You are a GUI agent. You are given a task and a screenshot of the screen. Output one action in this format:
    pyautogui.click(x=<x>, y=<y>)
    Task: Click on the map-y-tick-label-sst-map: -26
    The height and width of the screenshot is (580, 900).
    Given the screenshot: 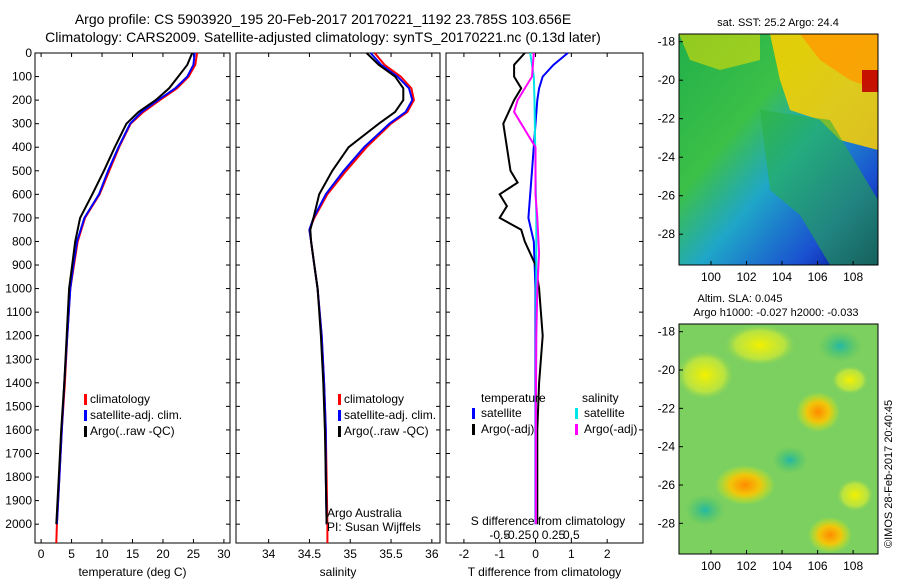 What is the action you would take?
    pyautogui.click(x=667, y=196)
    